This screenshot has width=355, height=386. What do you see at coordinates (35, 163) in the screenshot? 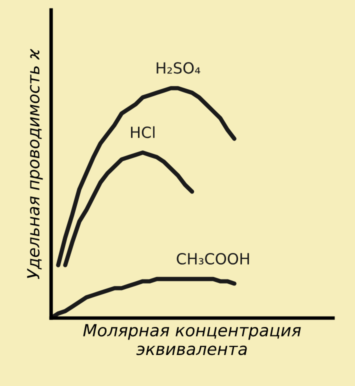
I see `y-axis-title: Удельная проводимость ϰ` at bounding box center [35, 163].